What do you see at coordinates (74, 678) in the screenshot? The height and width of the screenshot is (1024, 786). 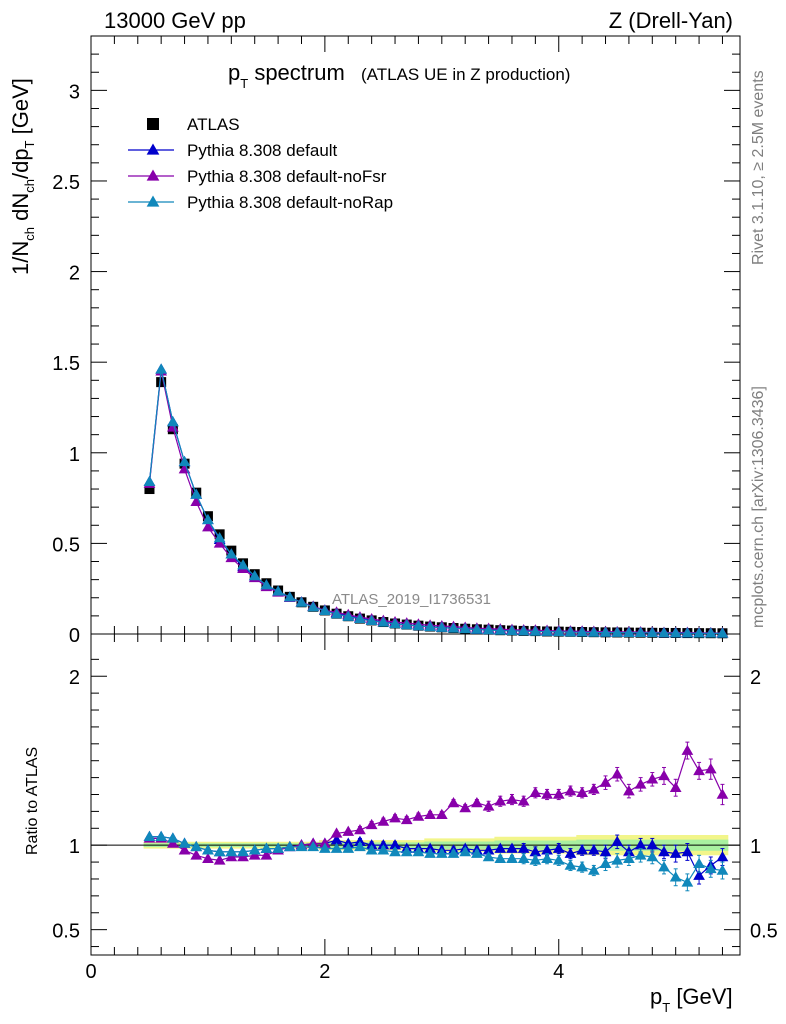 I see `ratio-y-tick-label: 2` at bounding box center [74, 678].